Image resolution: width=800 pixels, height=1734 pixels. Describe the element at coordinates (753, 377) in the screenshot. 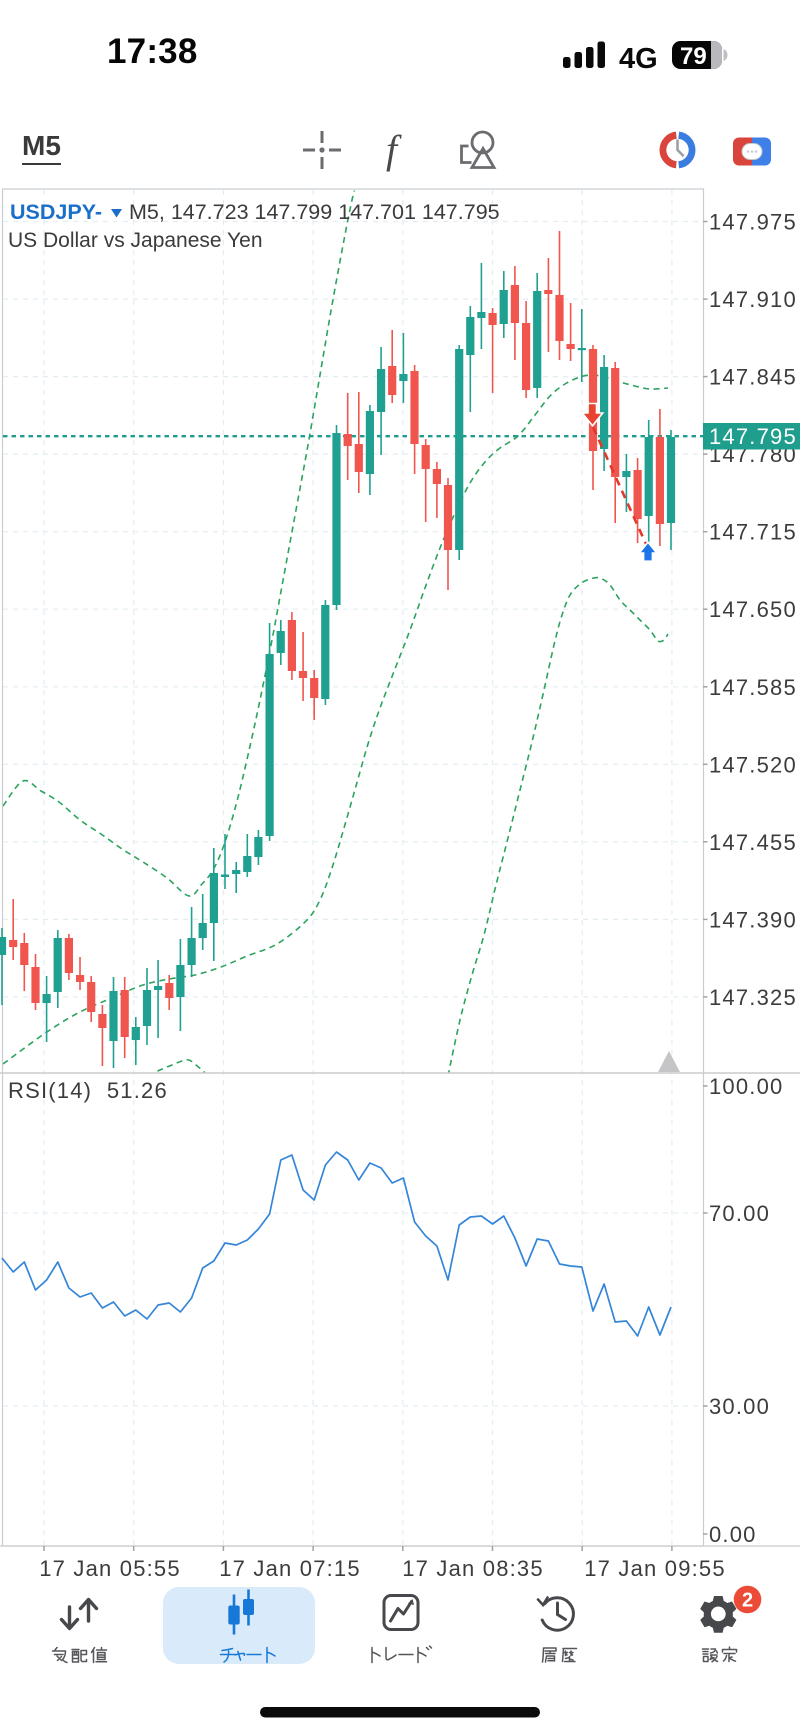

I see `svg-text: 147.845` at that location.